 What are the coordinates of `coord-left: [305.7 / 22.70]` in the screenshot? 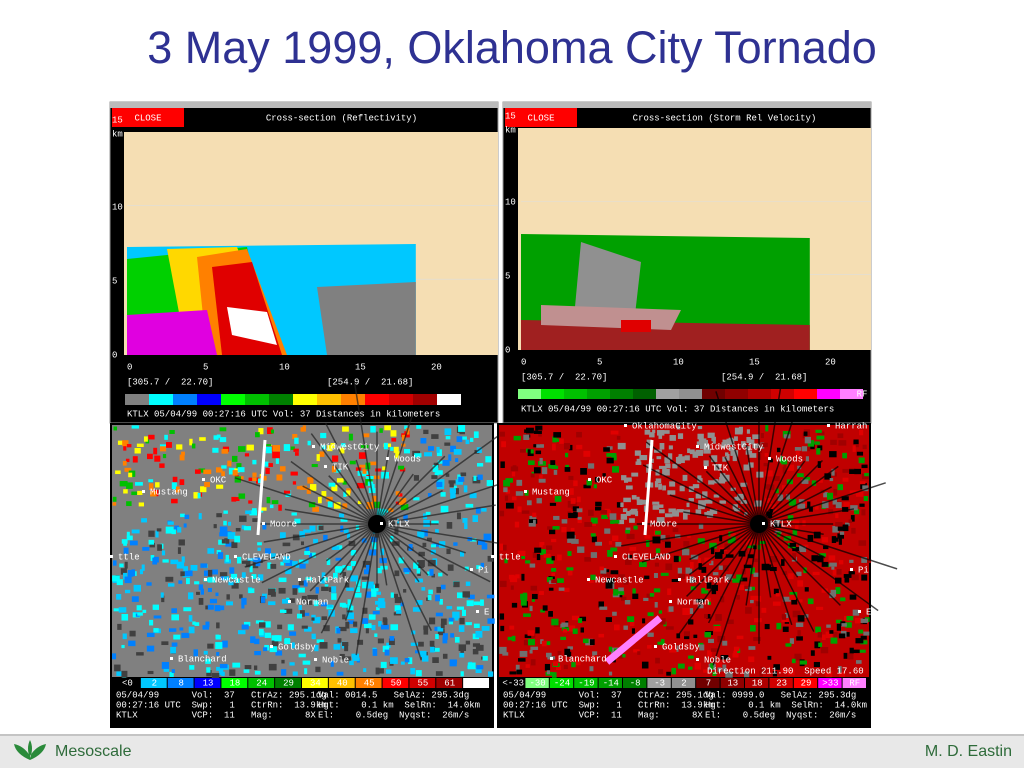 It's located at (170, 382).